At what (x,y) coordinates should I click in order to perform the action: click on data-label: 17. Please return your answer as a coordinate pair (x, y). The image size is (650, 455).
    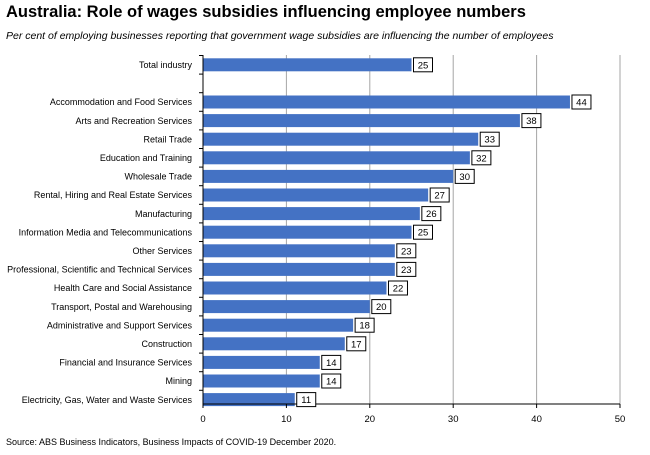
    Looking at the image, I should click on (356, 344).